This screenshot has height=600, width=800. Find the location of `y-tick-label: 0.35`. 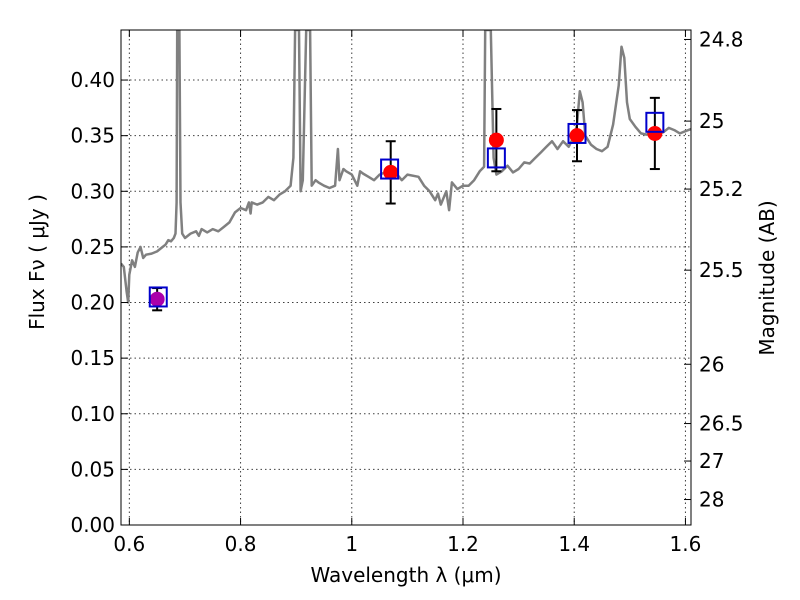

y-tick-label: 0.35 is located at coordinates (92, 136).